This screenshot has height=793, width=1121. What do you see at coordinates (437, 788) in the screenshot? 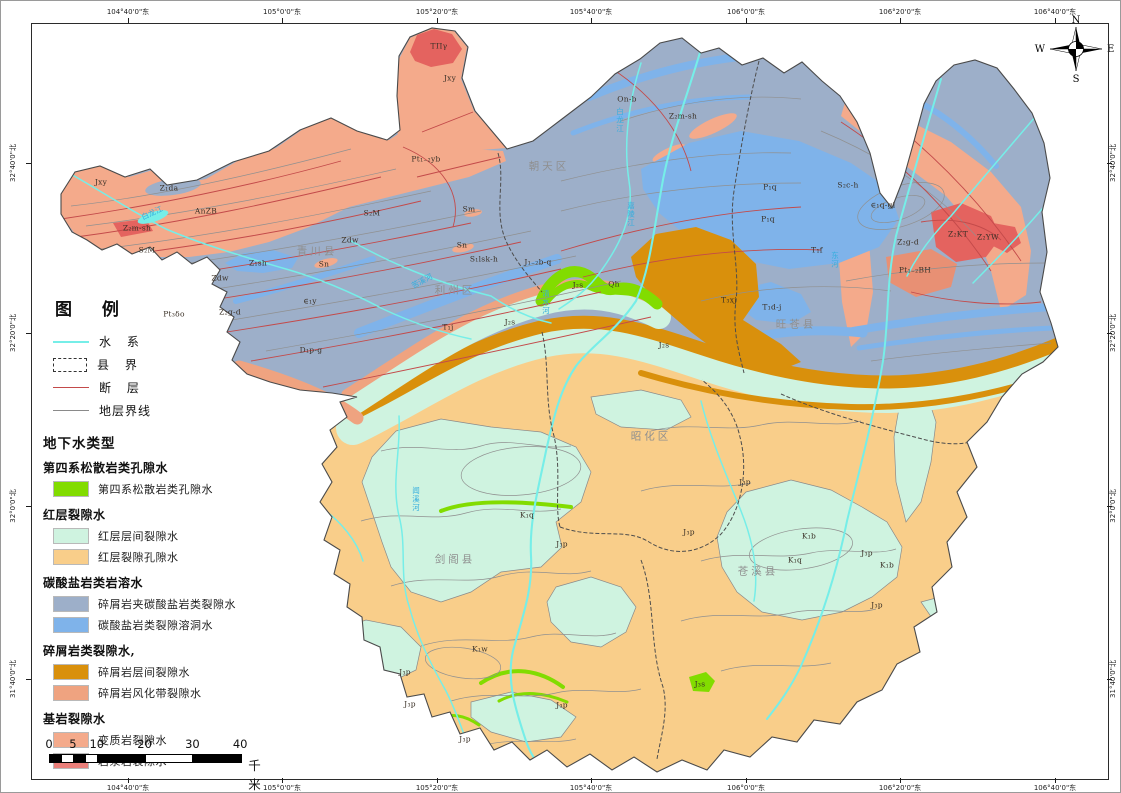
I see `longitude-label-bottom: 105°20'0"东` at bounding box center [437, 788].